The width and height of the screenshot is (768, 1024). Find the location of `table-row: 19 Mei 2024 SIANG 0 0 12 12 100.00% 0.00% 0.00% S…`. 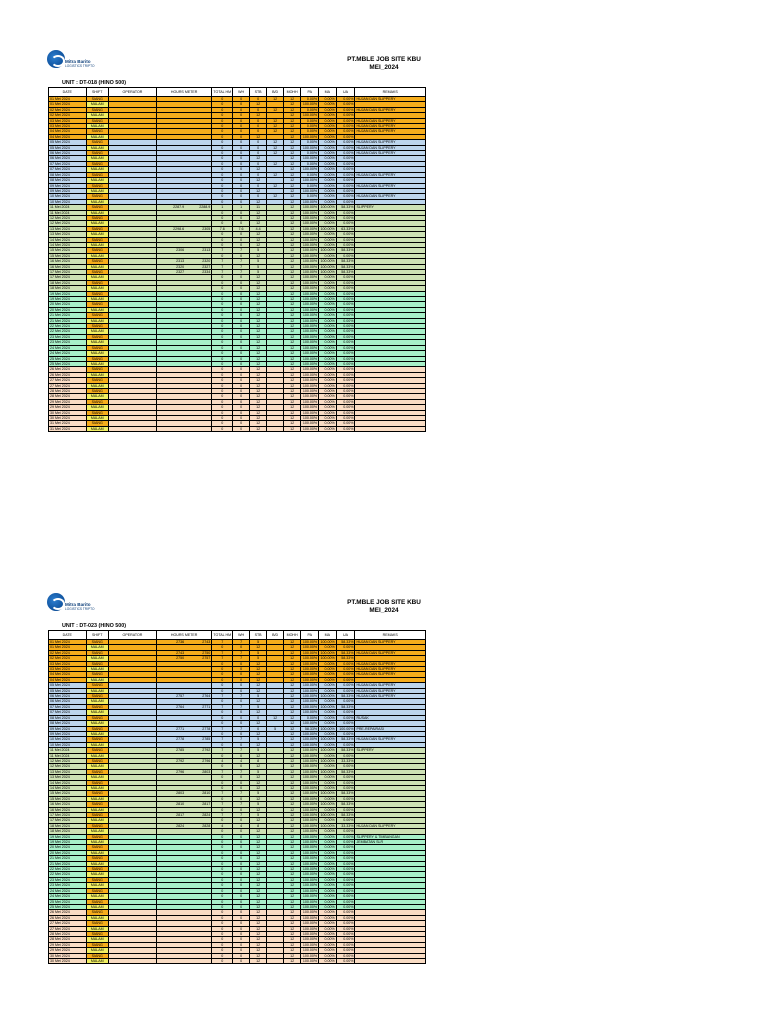

table-row: 19 Mei 2024 SIANG 0 0 12 12 100.00% 0.00% 0.00% S… is located at coordinates (237, 837).